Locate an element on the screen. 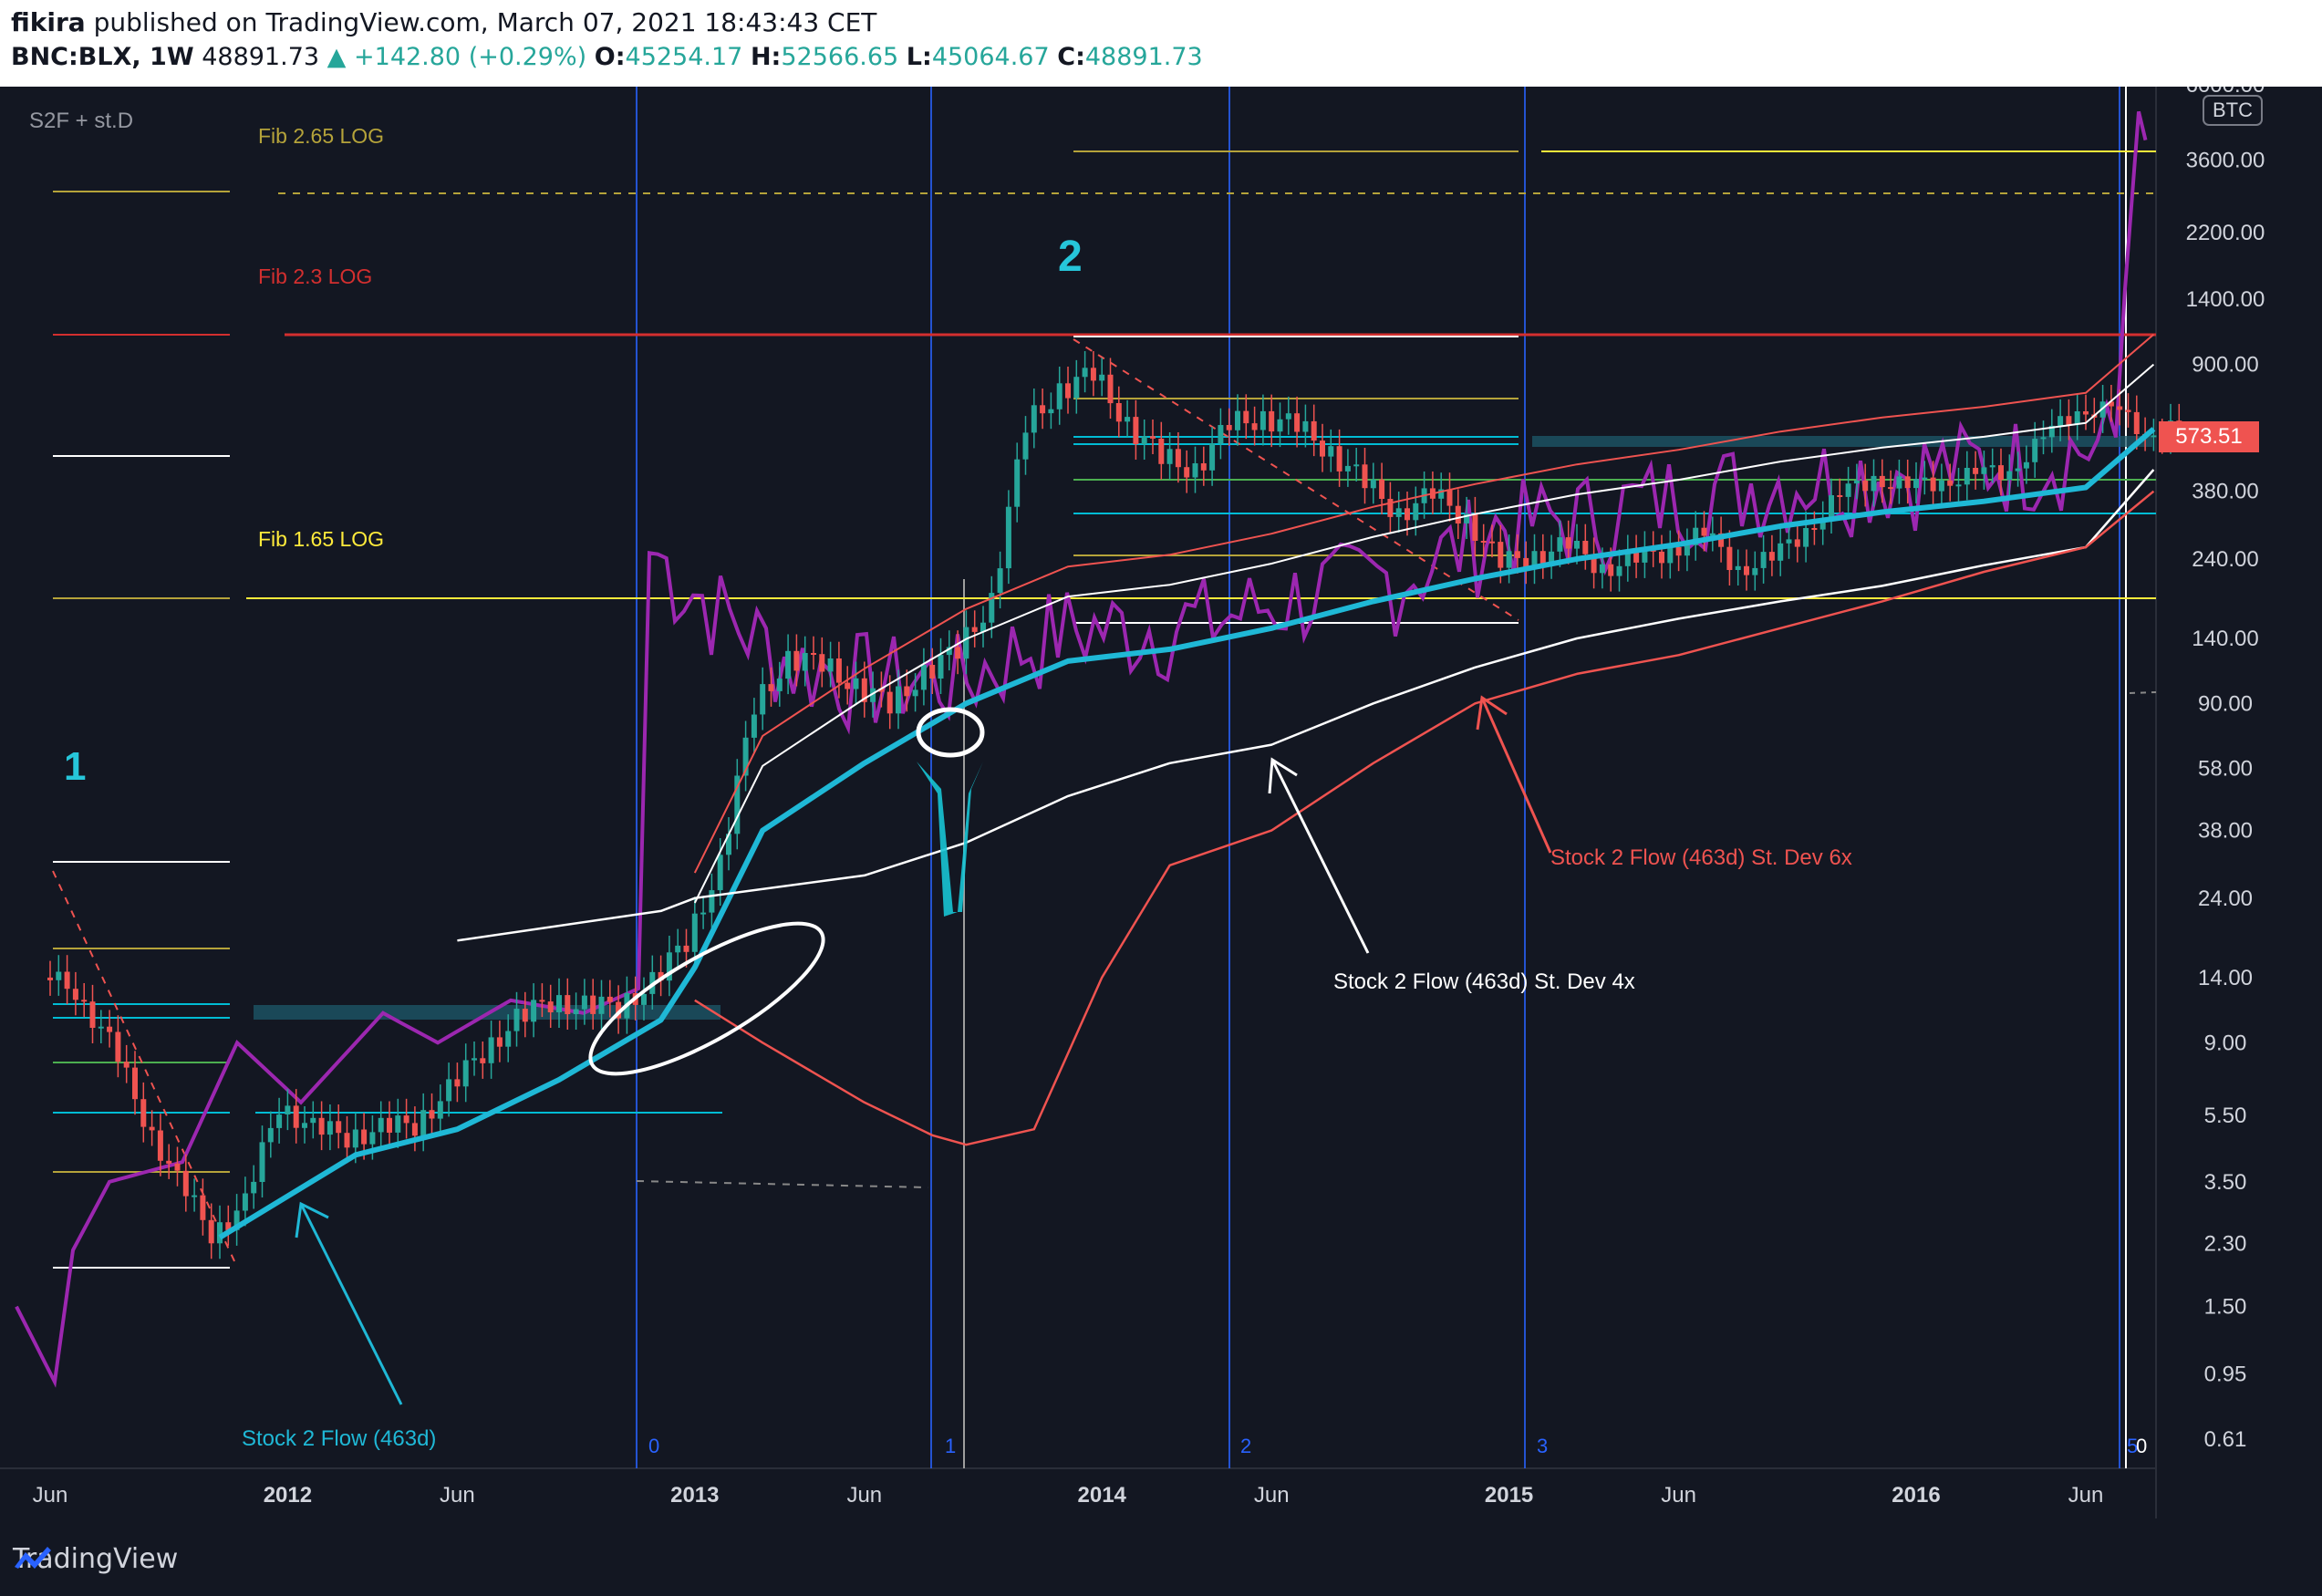  time-tick-label: 2015 is located at coordinates (1509, 1496).